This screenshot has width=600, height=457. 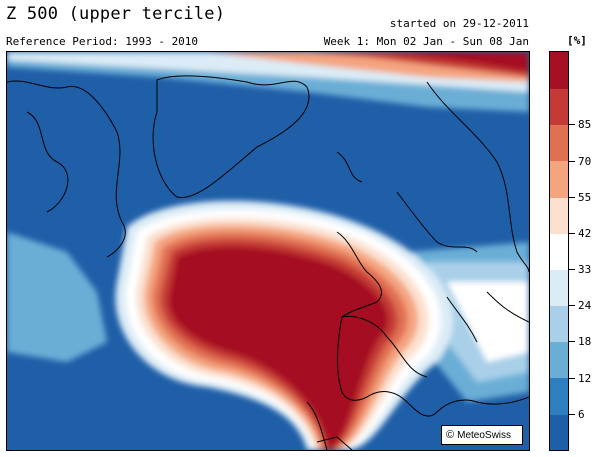 What do you see at coordinates (585, 233) in the screenshot?
I see `colorbar-tick-label: 42` at bounding box center [585, 233].